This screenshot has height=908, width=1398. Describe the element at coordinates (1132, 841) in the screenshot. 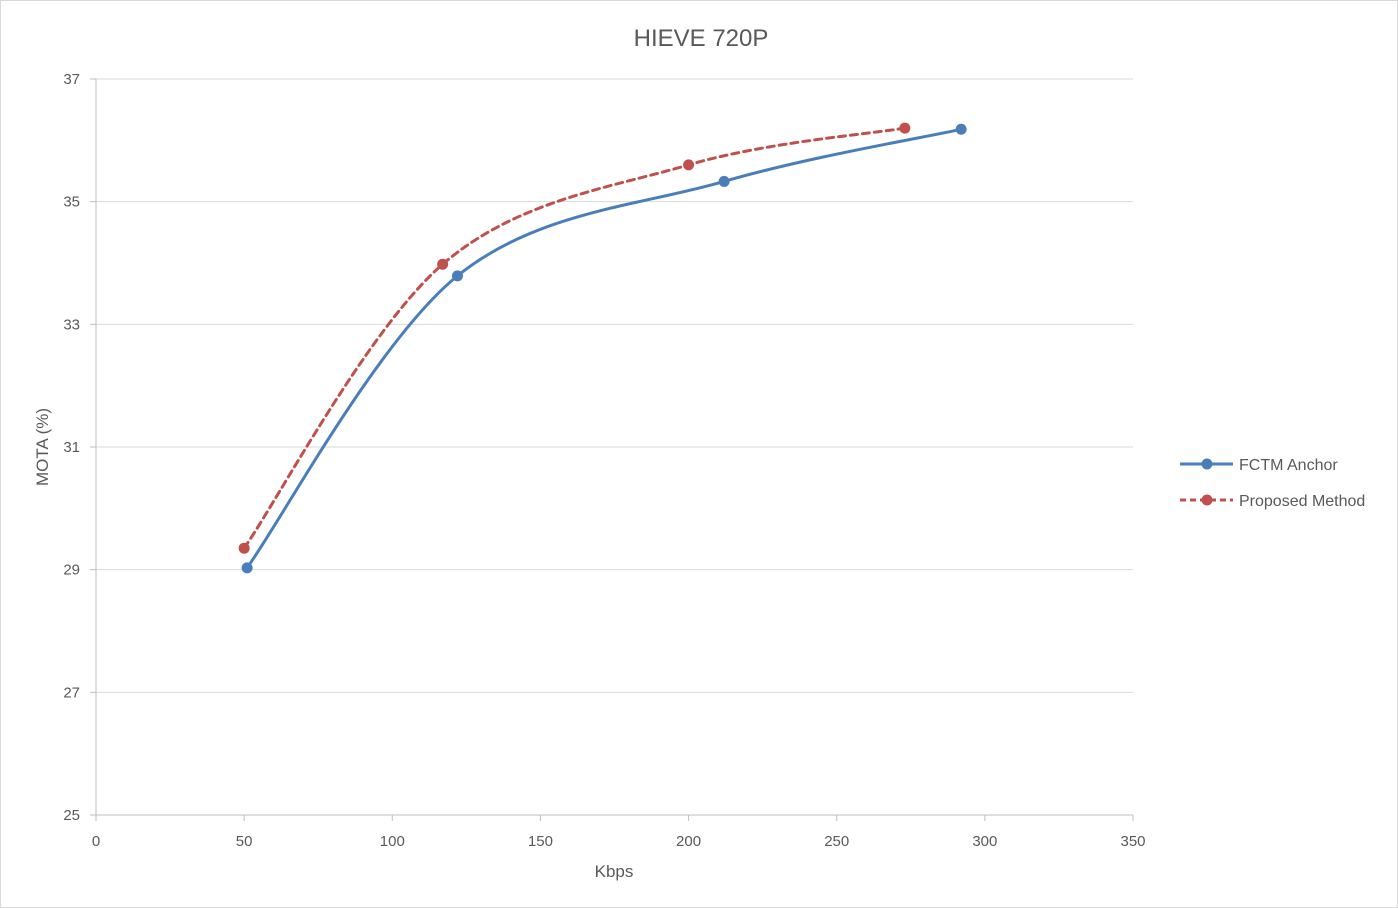

I see `x-tick-label: 350` at that location.